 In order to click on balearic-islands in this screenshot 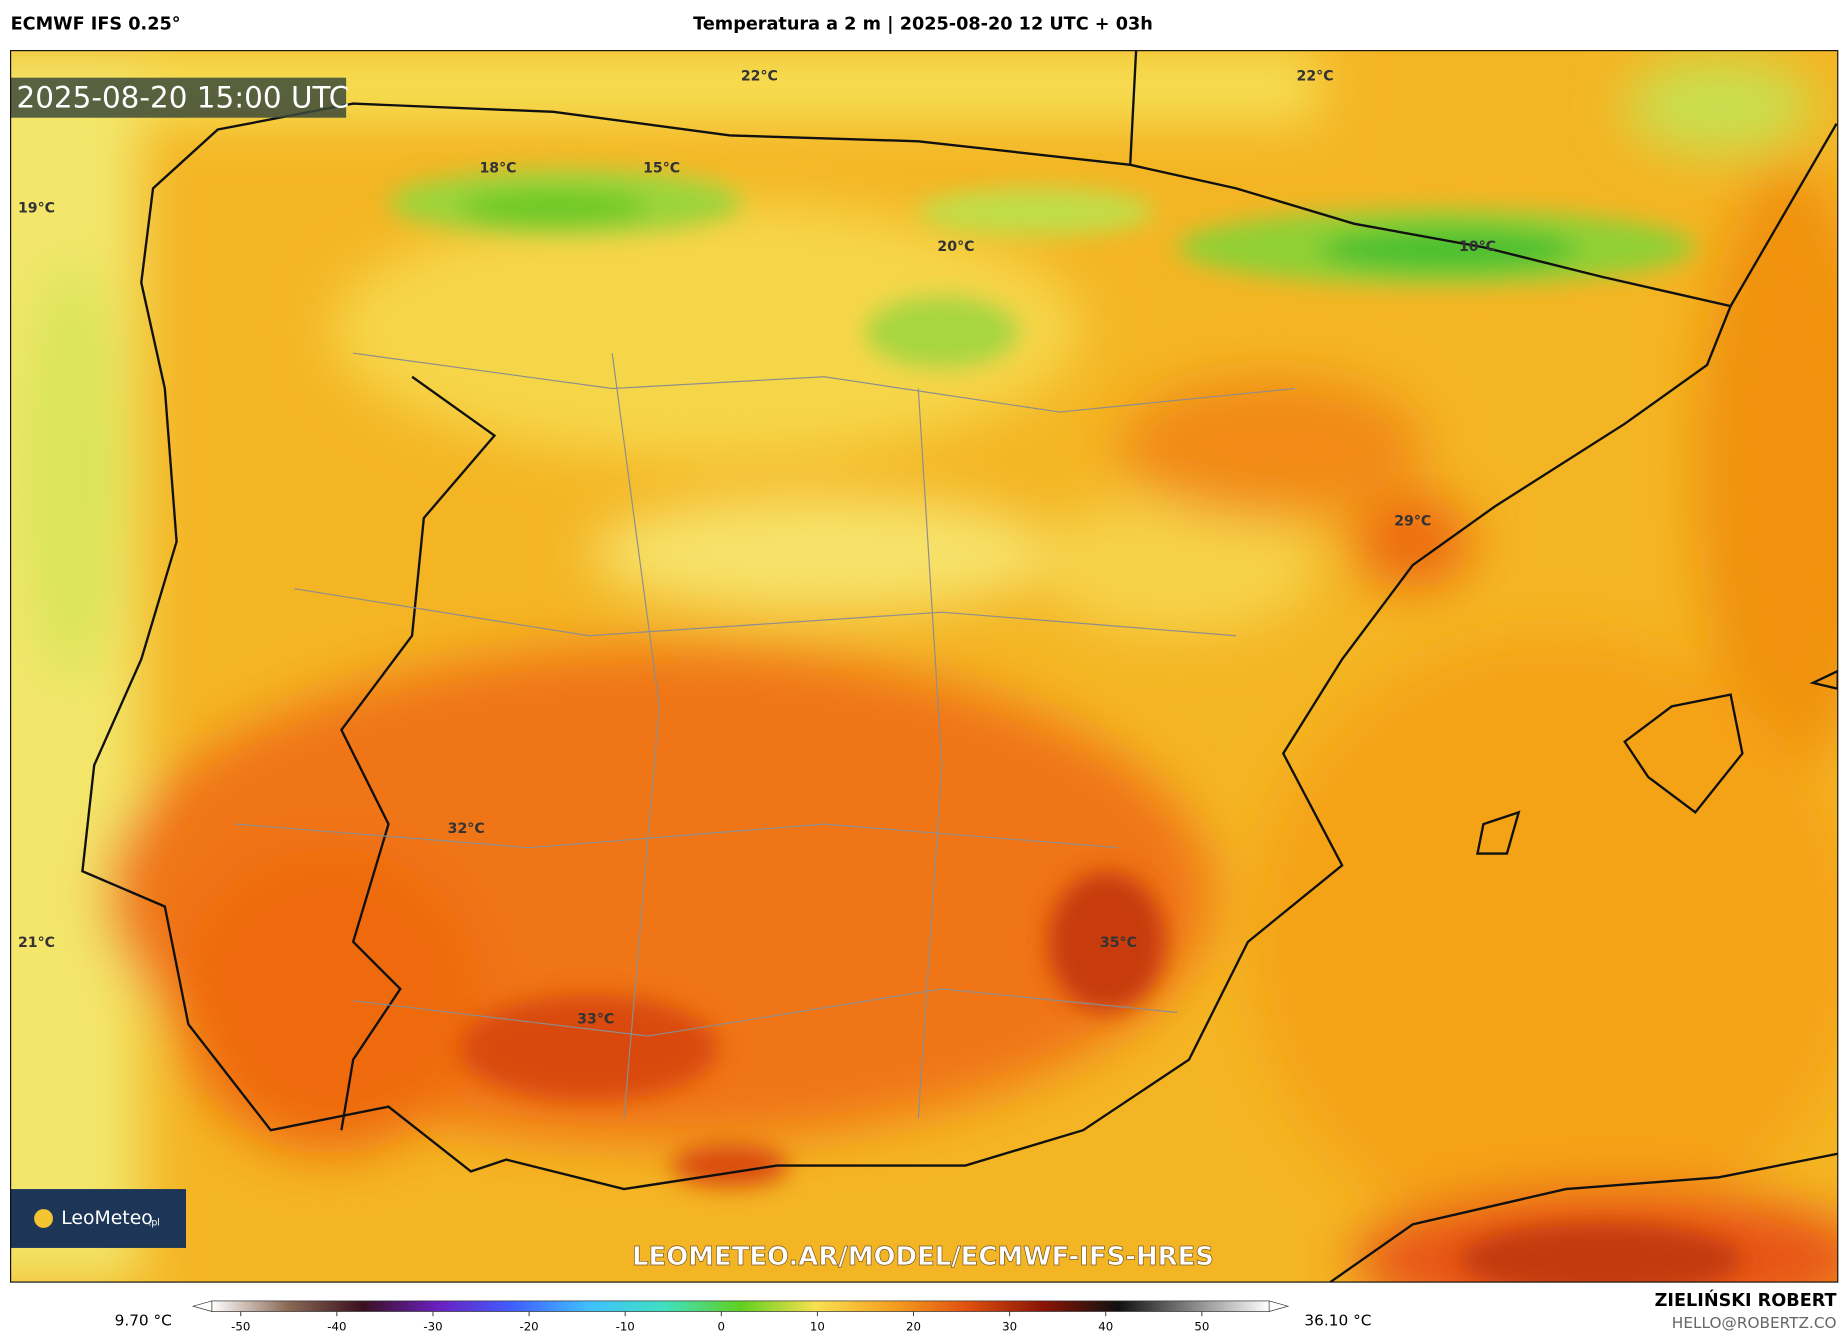, I will do `click(1657, 762)`.